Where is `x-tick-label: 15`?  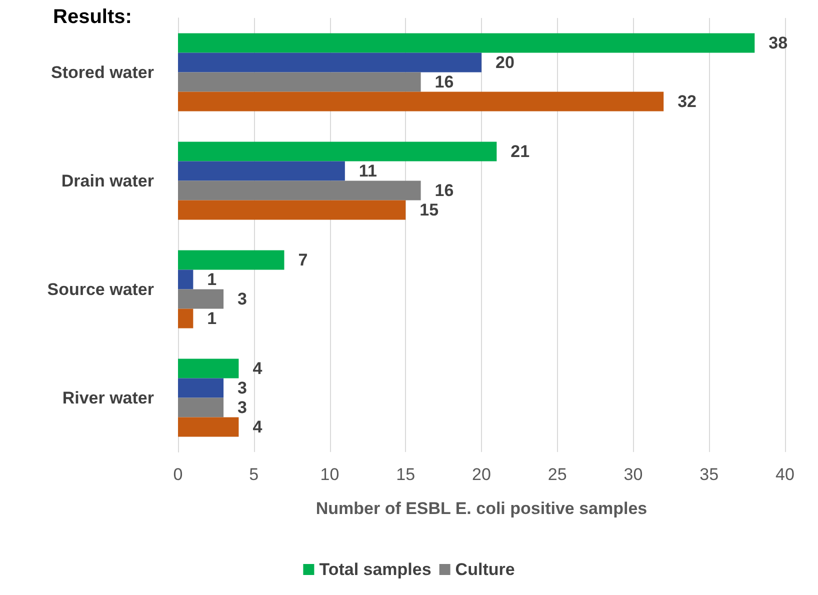 x-tick-label: 15 is located at coordinates (406, 474).